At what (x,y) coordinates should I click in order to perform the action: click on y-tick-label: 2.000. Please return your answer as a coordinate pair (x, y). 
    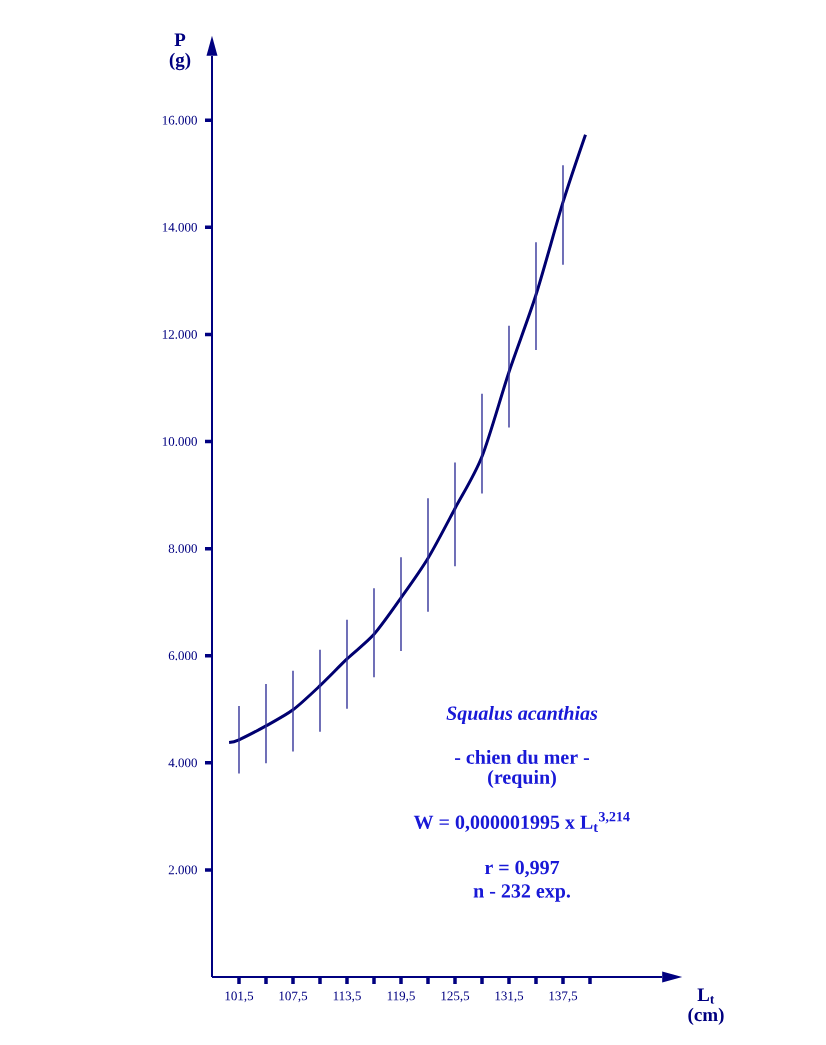
    Looking at the image, I should click on (182, 870).